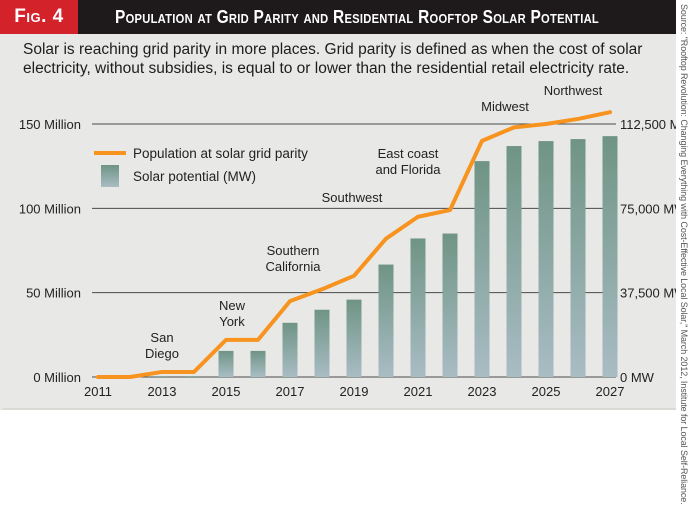 This screenshot has width=700, height=505. I want to click on y-tick-label-left: 0 Million, so click(57, 377).